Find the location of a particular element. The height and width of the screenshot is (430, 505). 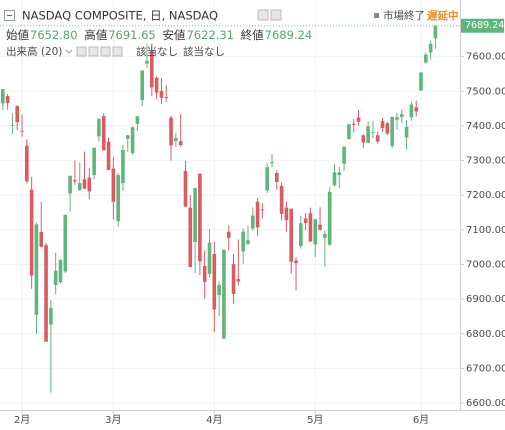

market-status: 市場終了 is located at coordinates (404, 15).